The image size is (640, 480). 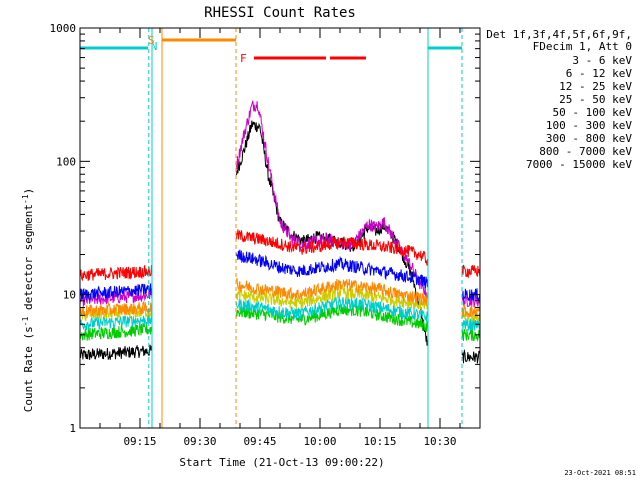 What do you see at coordinates (593, 112) in the screenshot?
I see `legend-entry-4: 50 - 100 keV` at bounding box center [593, 112].